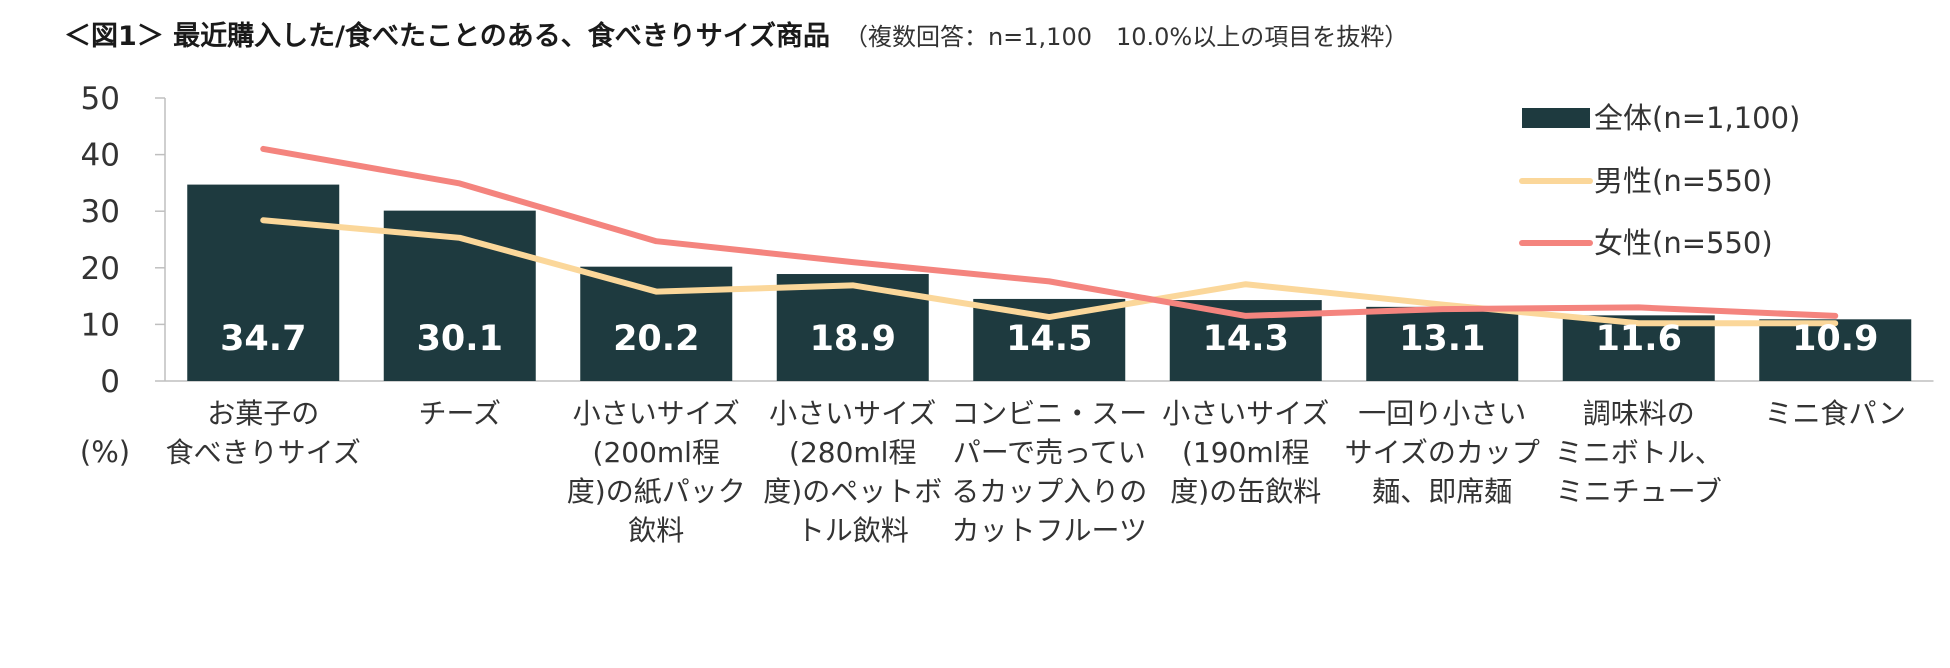 The height and width of the screenshot is (668, 1950). Describe the element at coordinates (1049, 272) in the screenshot. I see `male-series-line` at that location.